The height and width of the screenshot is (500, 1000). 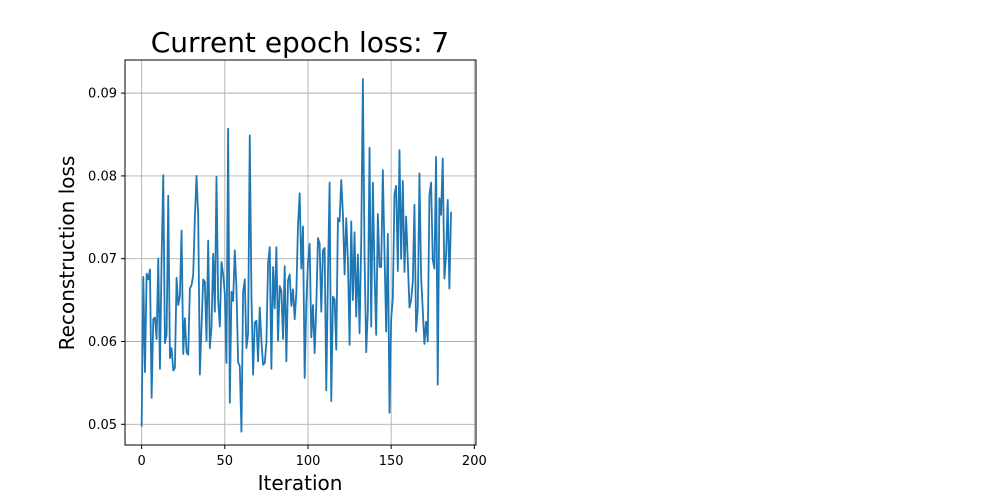 I want to click on x-tick-label: 200, so click(x=474, y=461).